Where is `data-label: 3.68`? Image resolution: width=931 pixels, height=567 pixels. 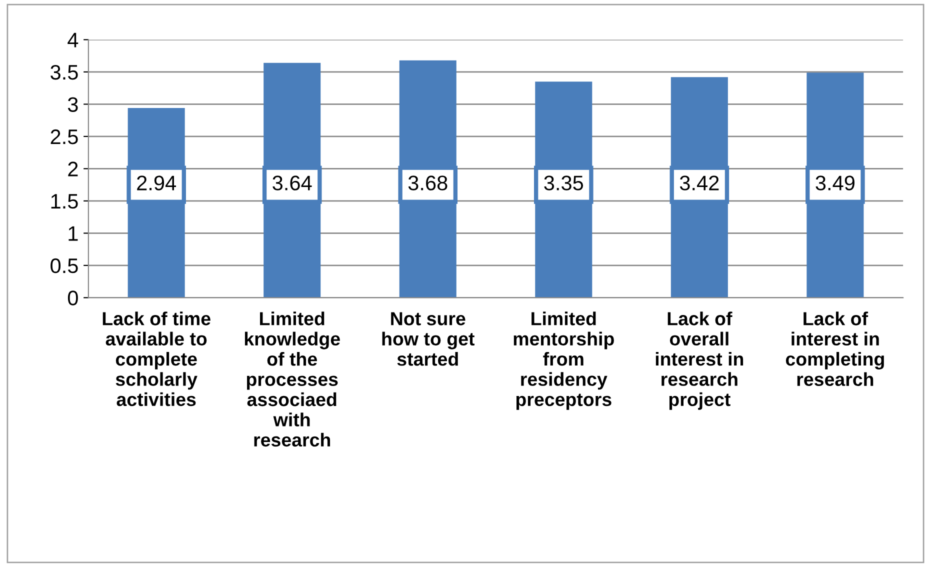
data-label: 3.68 is located at coordinates (428, 183).